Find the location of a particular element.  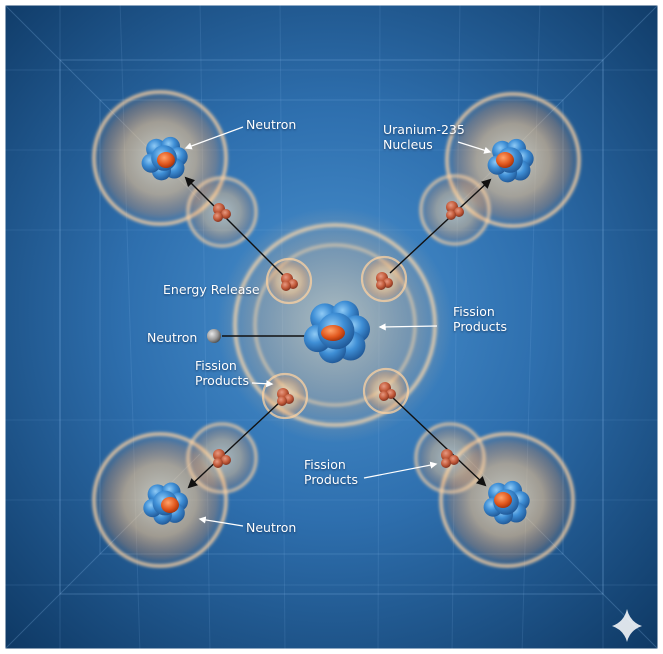

fragment-bottom-right-outer is located at coordinates (450, 458).